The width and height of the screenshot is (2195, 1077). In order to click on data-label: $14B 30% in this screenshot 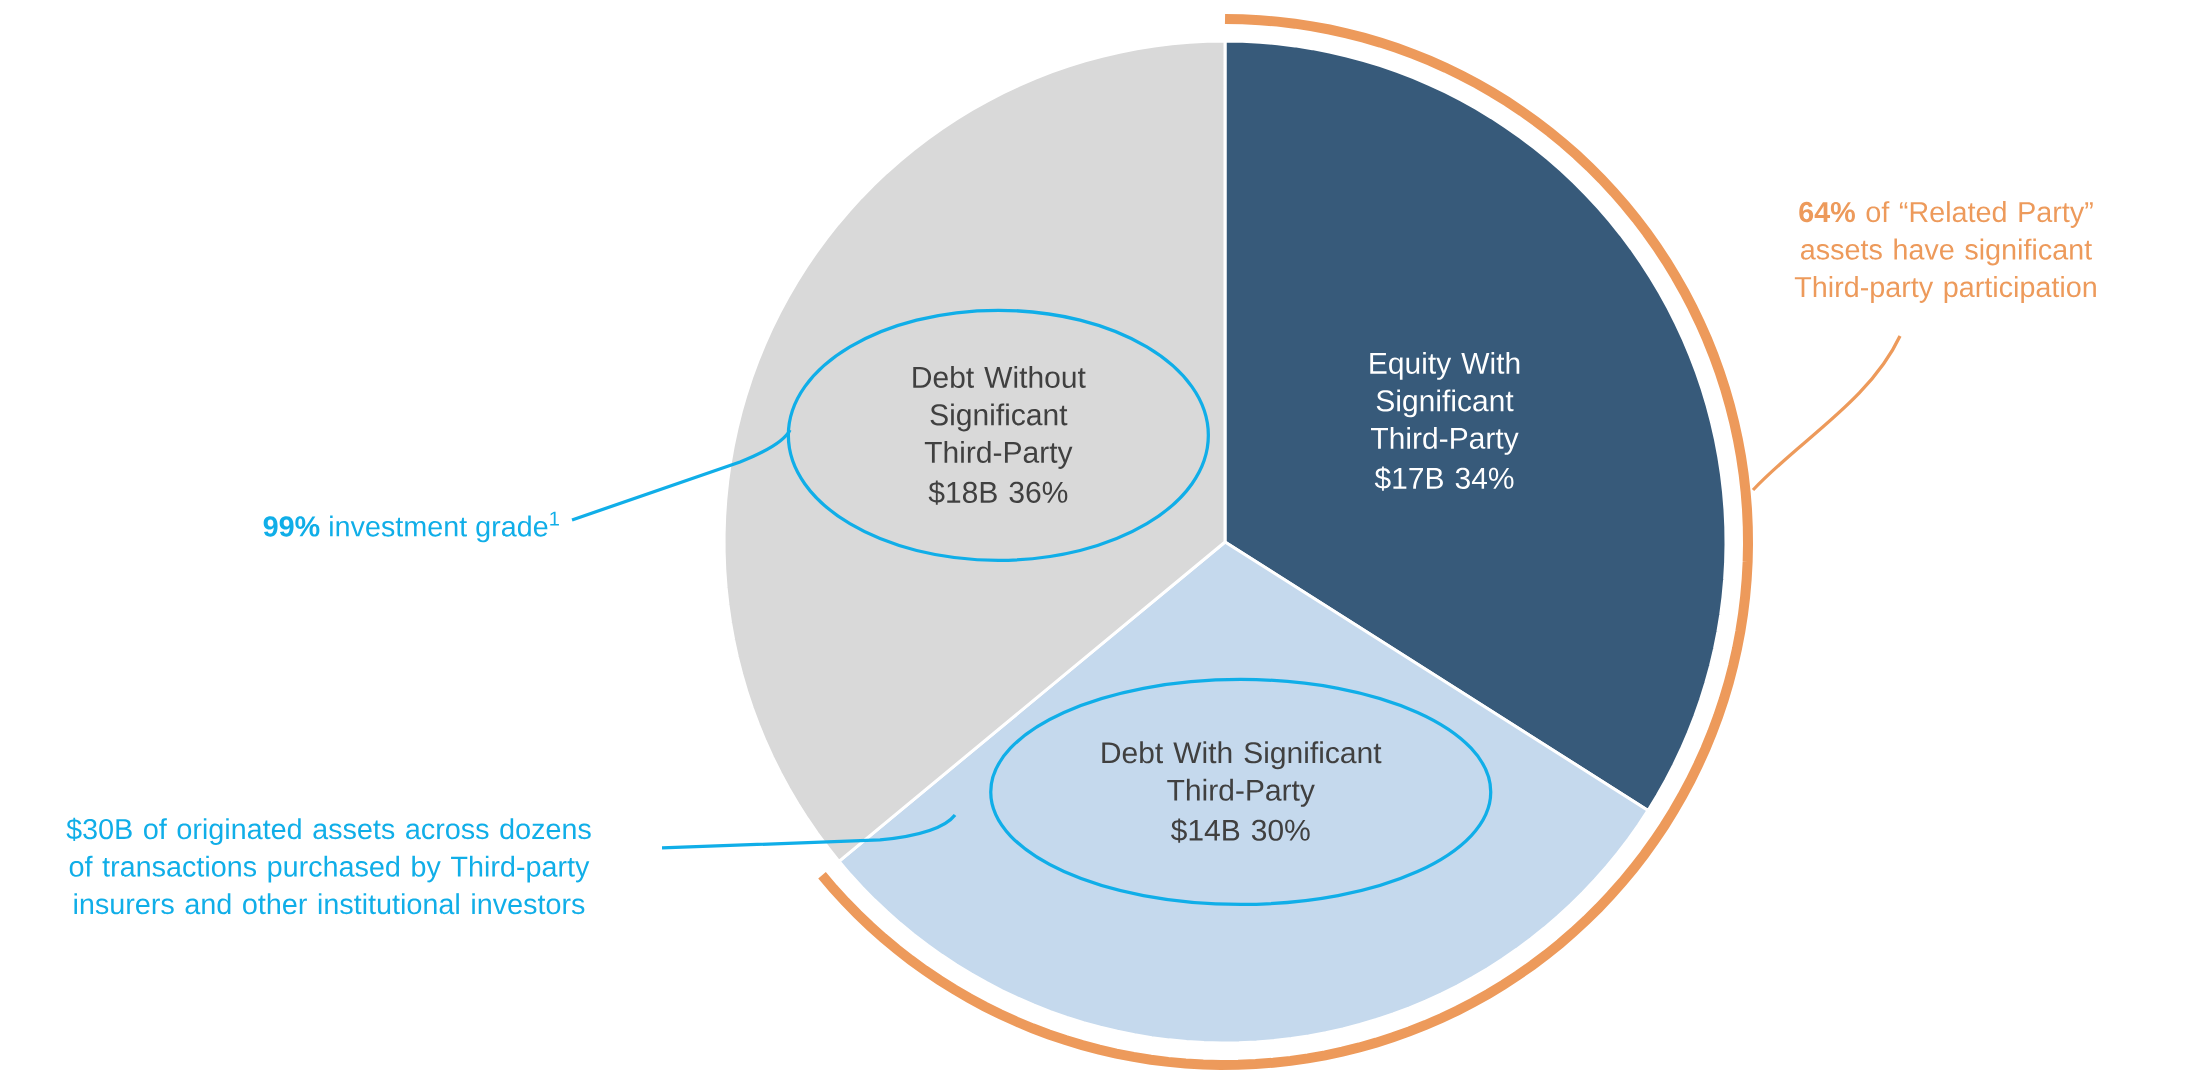, I will do `click(1240, 830)`.